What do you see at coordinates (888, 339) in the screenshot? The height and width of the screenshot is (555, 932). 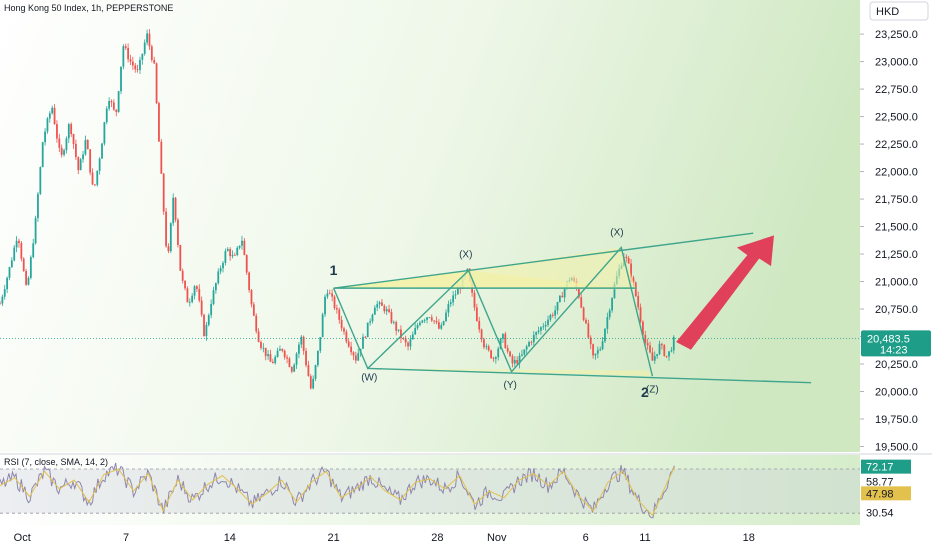 I see `current-price-value: 20,483.5` at bounding box center [888, 339].